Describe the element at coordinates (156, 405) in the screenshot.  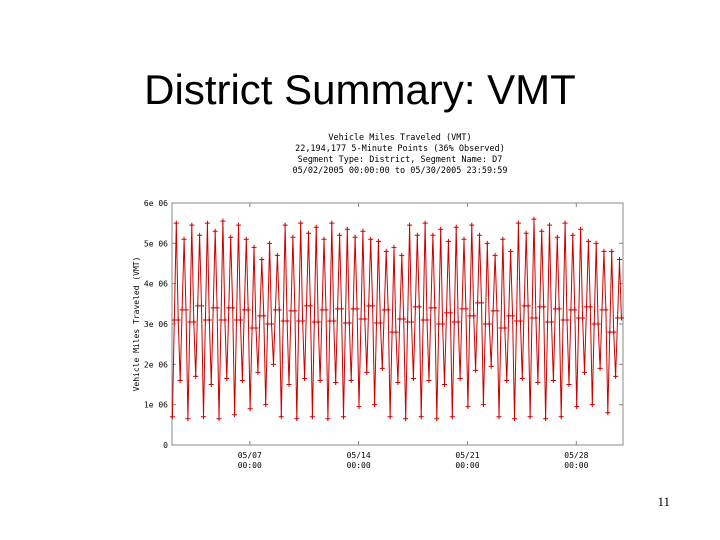
I see `y-tick-label: 1e 06` at that location.